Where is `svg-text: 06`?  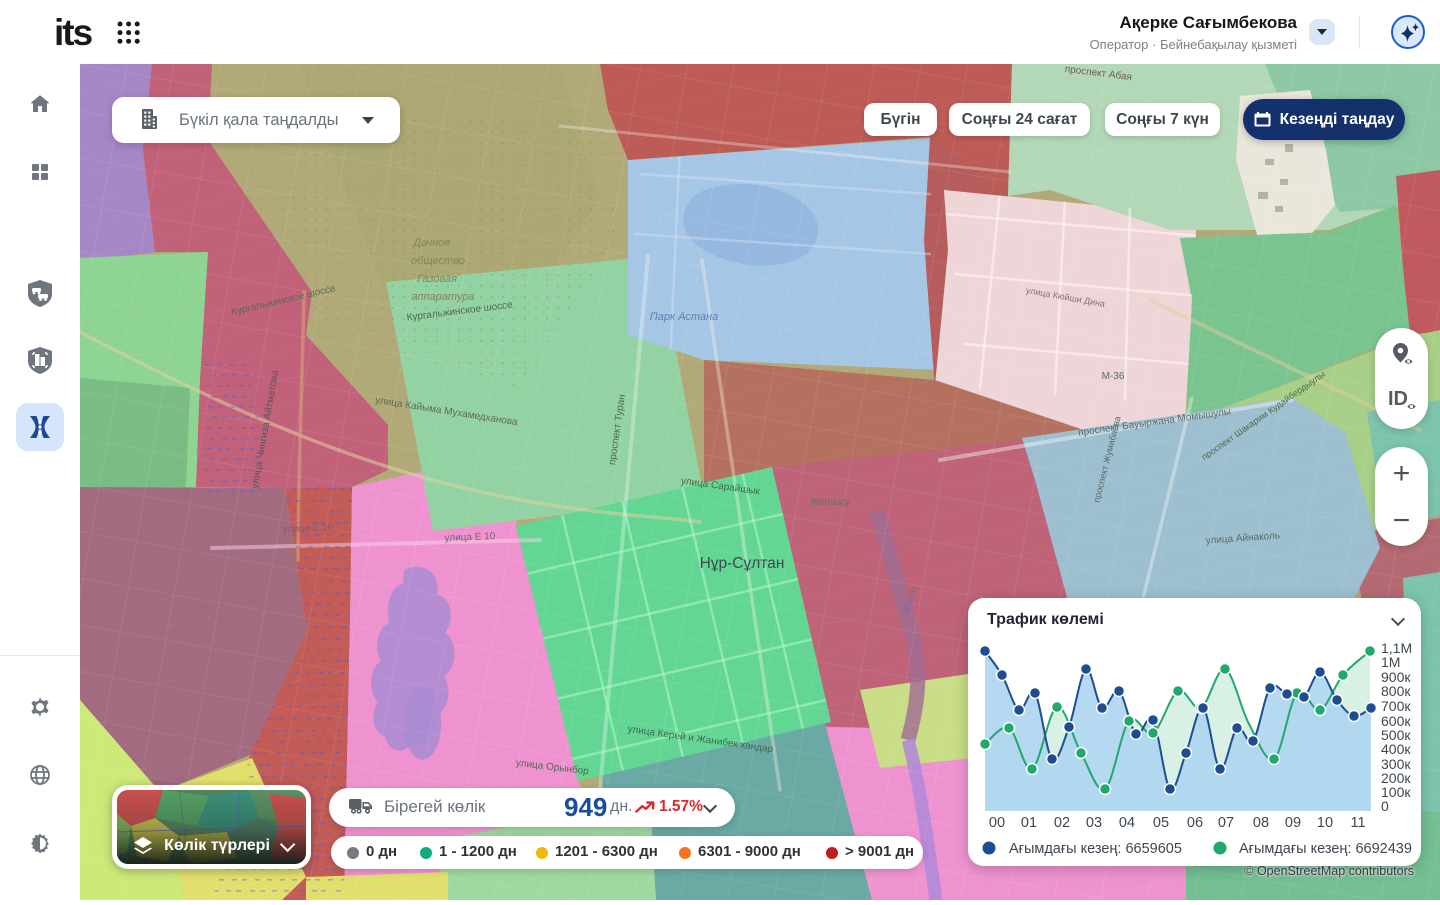
svg-text: 06 is located at coordinates (1195, 823).